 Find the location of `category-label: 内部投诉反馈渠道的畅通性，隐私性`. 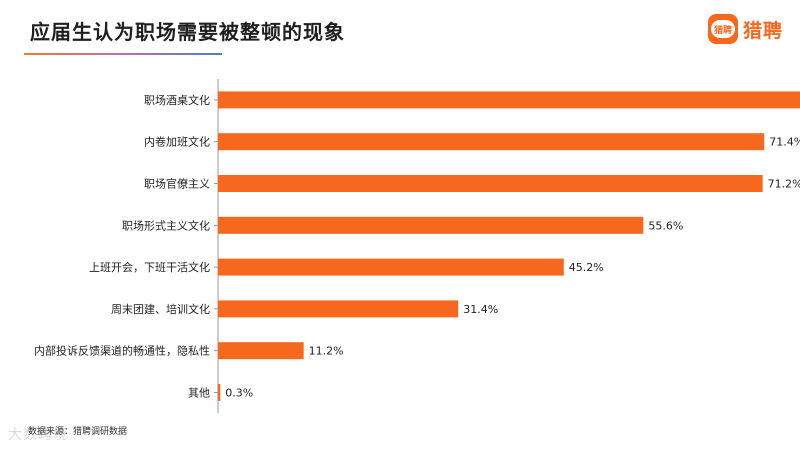

category-label: 内部投诉反馈渠道的畅通性，隐私性 is located at coordinates (122, 351).